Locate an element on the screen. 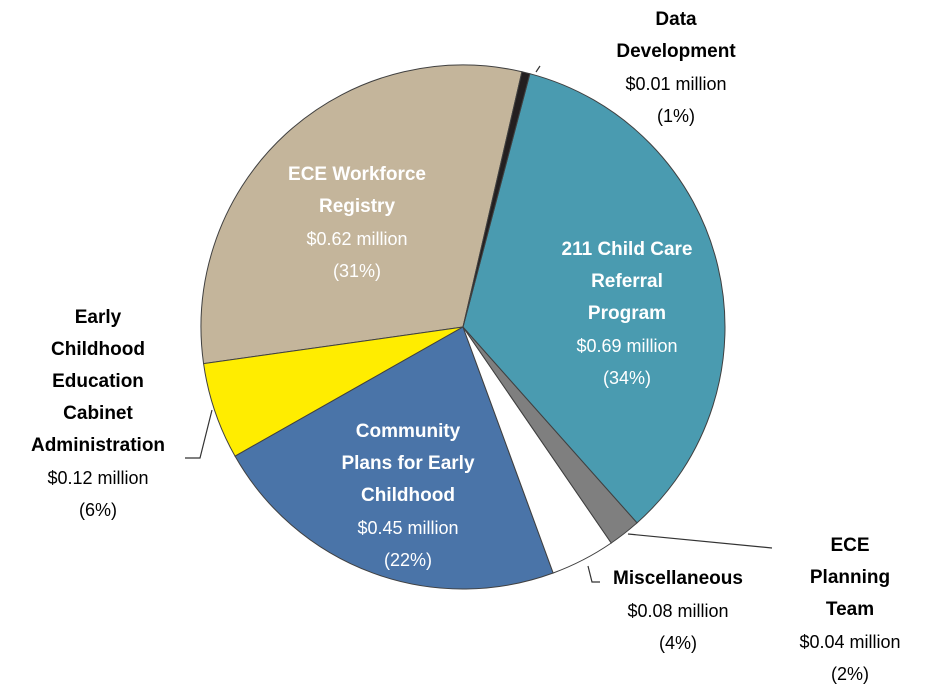  value-label: $0.04 million is located at coordinates (850, 642).